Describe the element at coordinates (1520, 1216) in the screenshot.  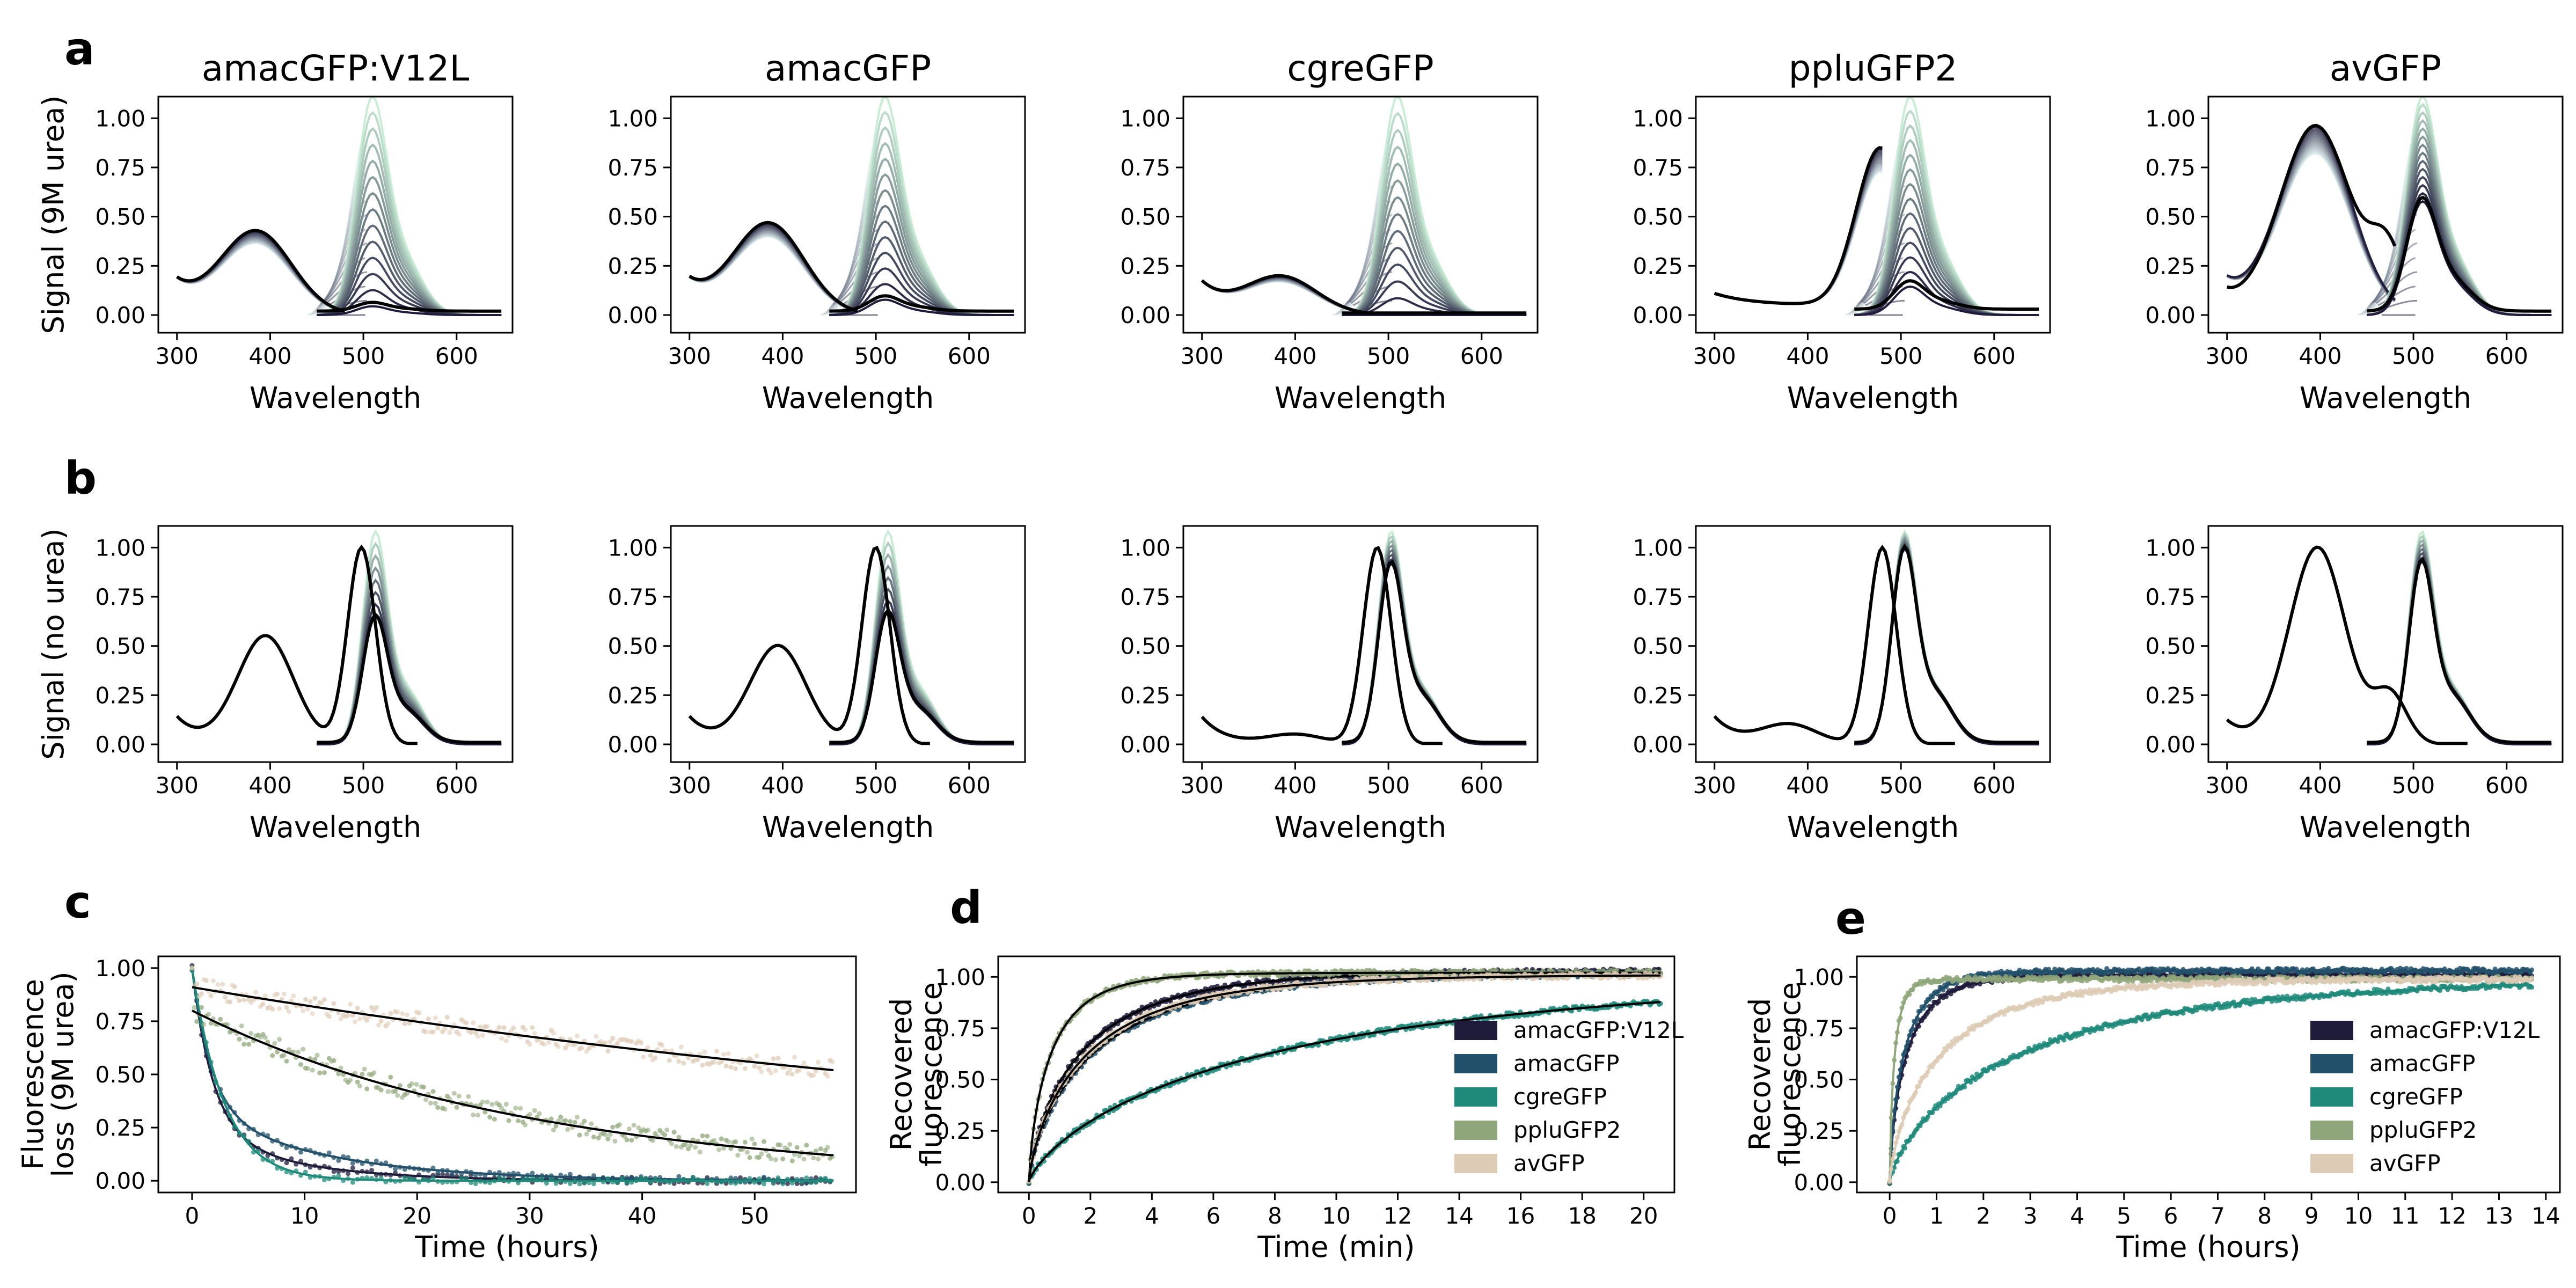
I see `x-tick-label: 16` at that location.